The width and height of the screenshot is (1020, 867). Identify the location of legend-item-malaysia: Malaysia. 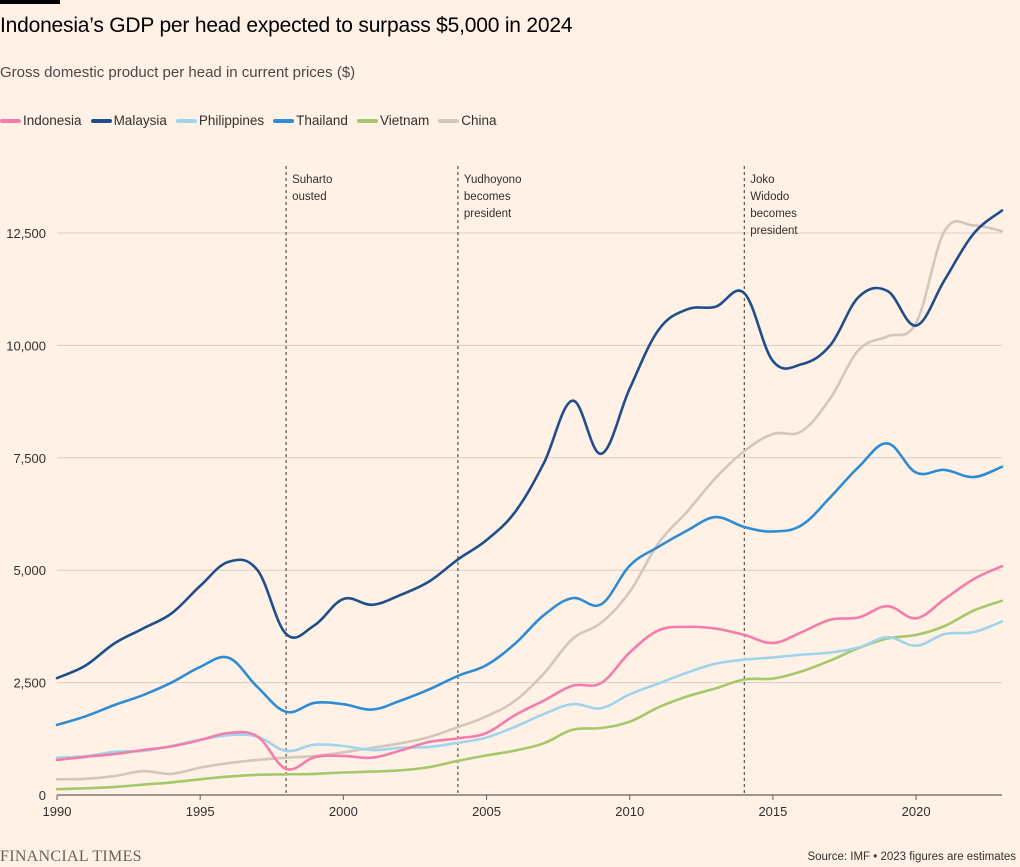
(128, 120).